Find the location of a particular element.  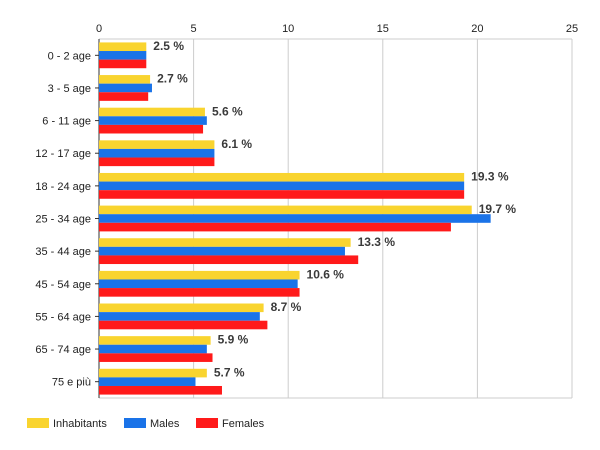

data-label: 2.7 % is located at coordinates (172, 79).